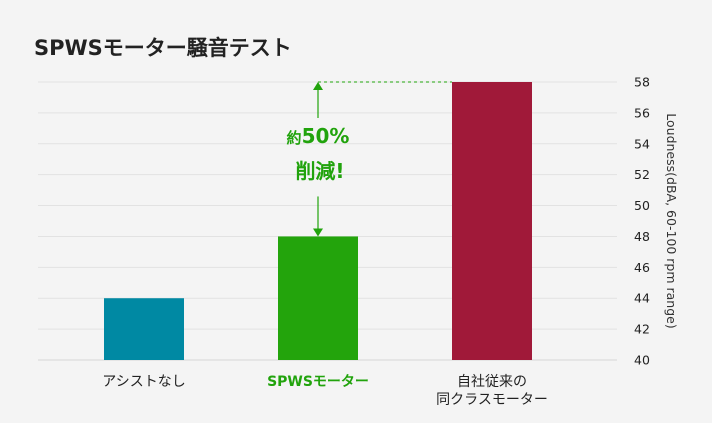 The height and width of the screenshot is (423, 712). What do you see at coordinates (642, 236) in the screenshot?
I see `y-tick-label: 48` at bounding box center [642, 236].